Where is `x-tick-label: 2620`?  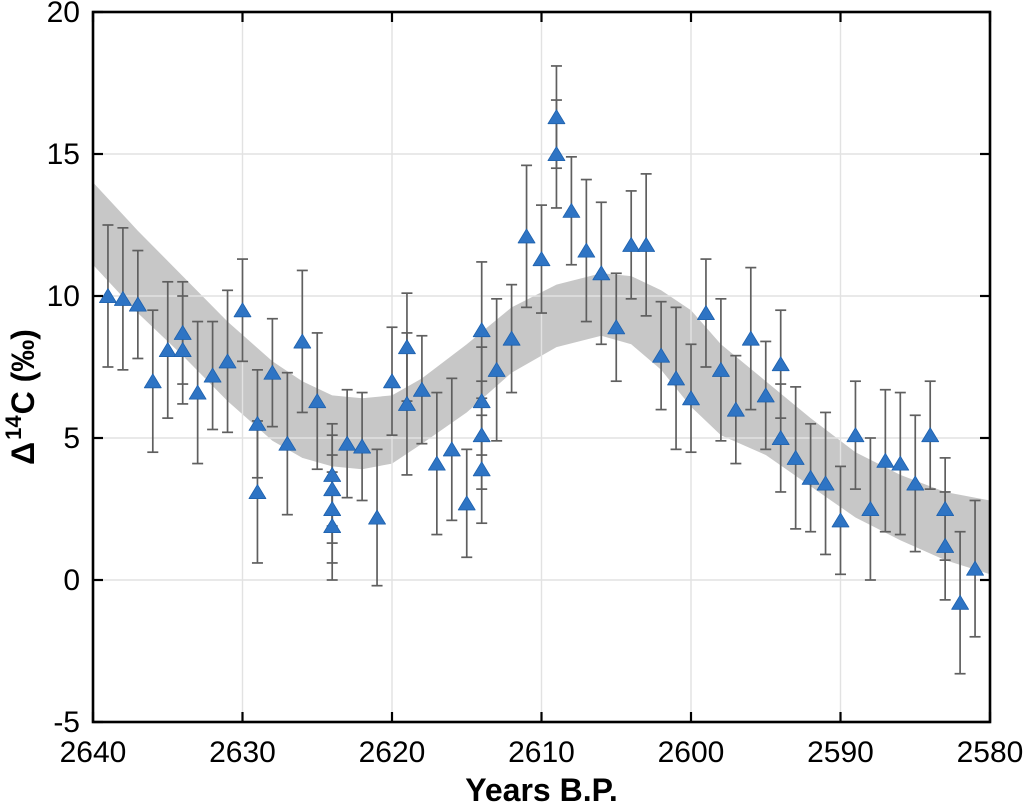
x-tick-label: 2620 is located at coordinates (392, 752).